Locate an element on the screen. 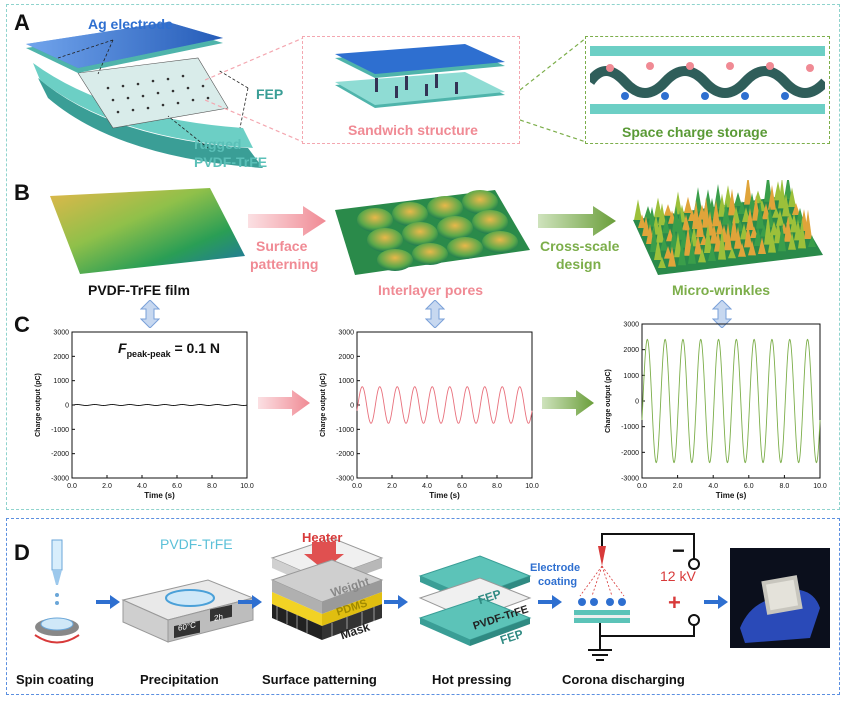 This screenshot has width=846, height=701. space-charge-box is located at coordinates (707, 90).